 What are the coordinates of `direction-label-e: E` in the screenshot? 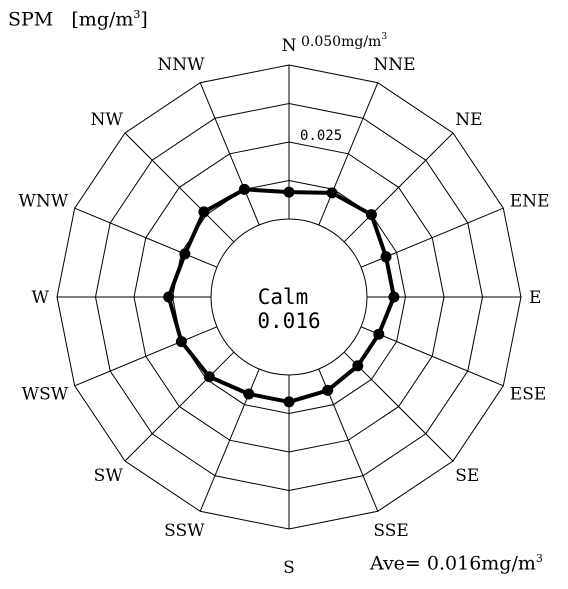 It's located at (535, 298).